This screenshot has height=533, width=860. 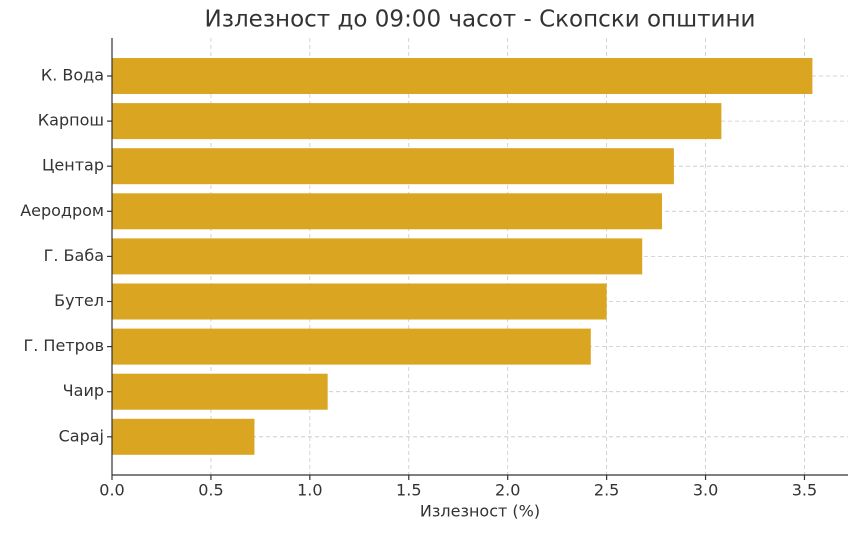 I want to click on x-tick-label: 2.0, so click(x=507, y=490).